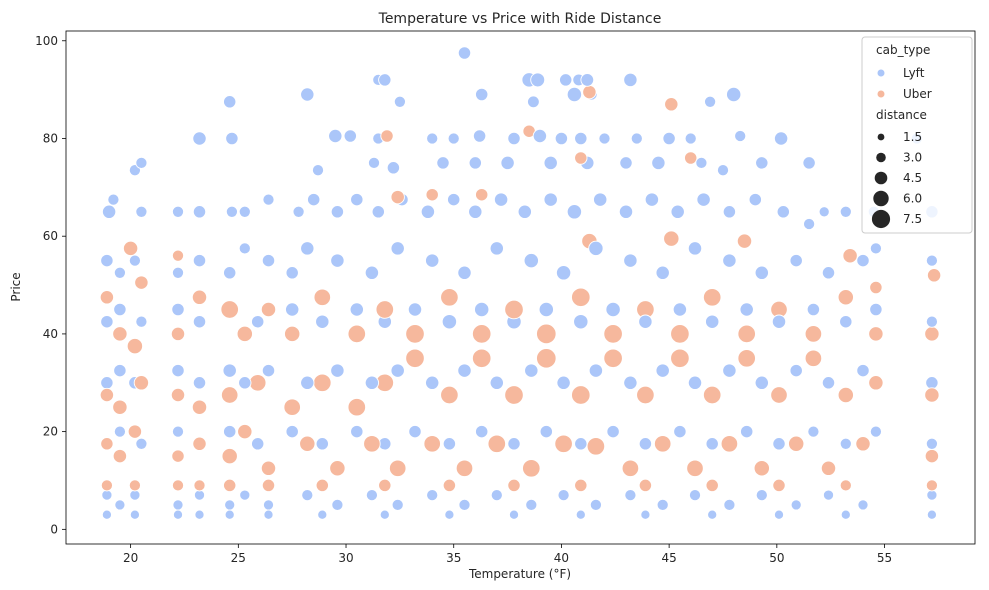 The image size is (989, 590). Describe the element at coordinates (16, 286) in the screenshot. I see `y-axis-label: Price` at that location.